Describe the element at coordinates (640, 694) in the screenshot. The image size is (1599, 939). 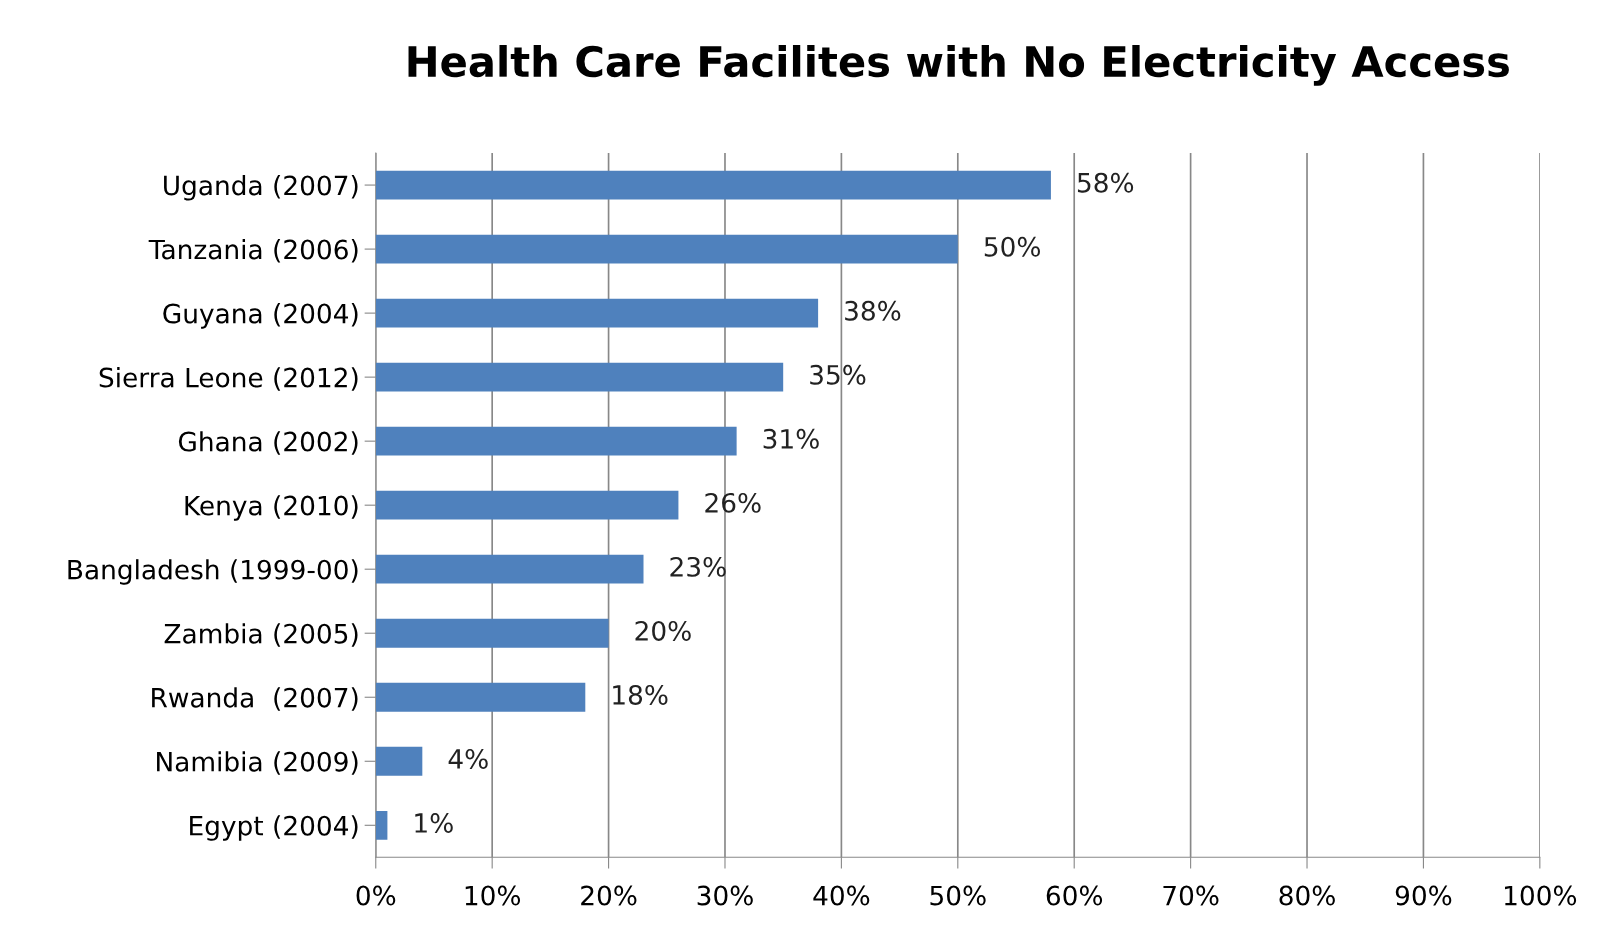
I see `data-label: 18%` at that location.